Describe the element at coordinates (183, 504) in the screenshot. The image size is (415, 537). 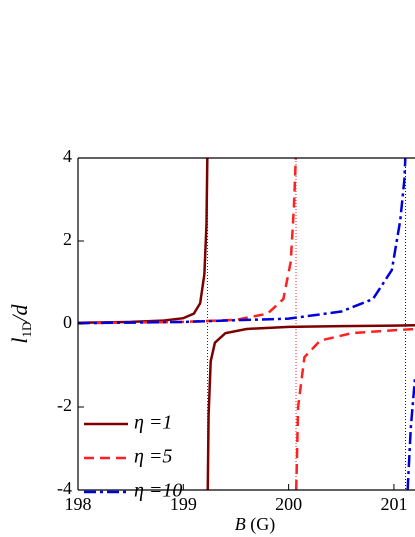
I see `x-tick-label: 199` at that location.